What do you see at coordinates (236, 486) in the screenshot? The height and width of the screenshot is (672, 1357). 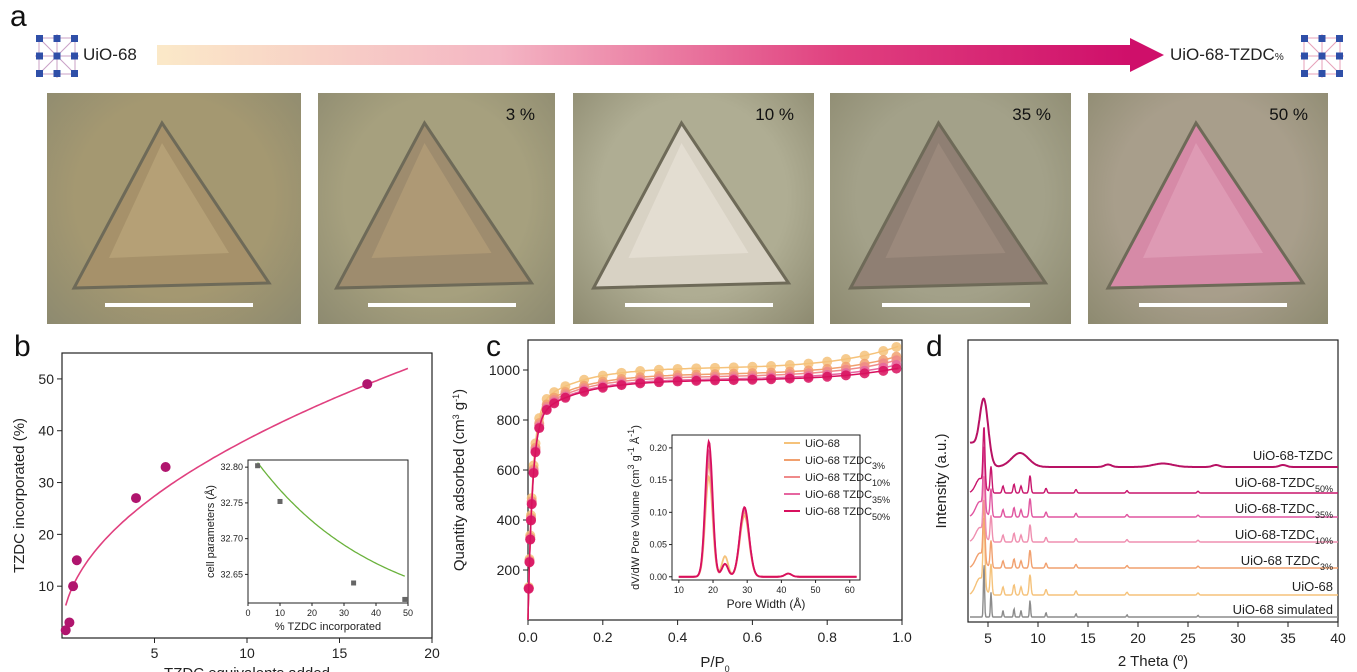 I see `fit-curve` at bounding box center [236, 486].